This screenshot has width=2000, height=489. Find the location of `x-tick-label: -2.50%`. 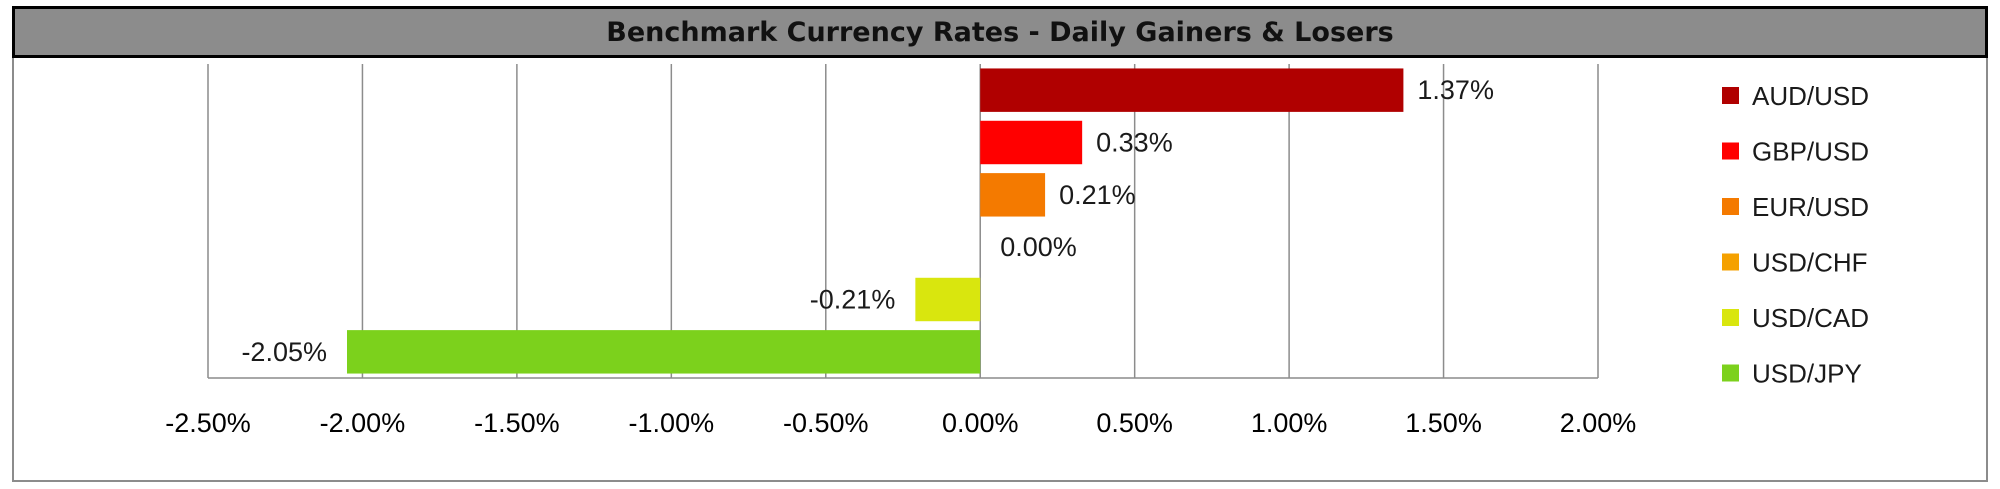

x-tick-label: -2.50% is located at coordinates (208, 423).